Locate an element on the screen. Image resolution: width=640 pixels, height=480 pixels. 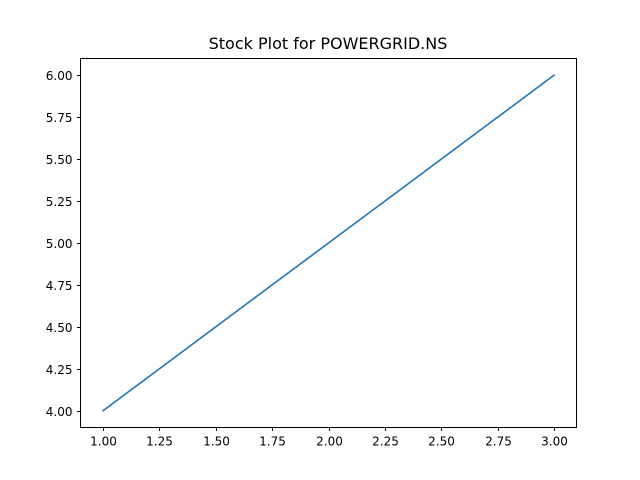
x-tick-label: 2.25 is located at coordinates (385, 442).